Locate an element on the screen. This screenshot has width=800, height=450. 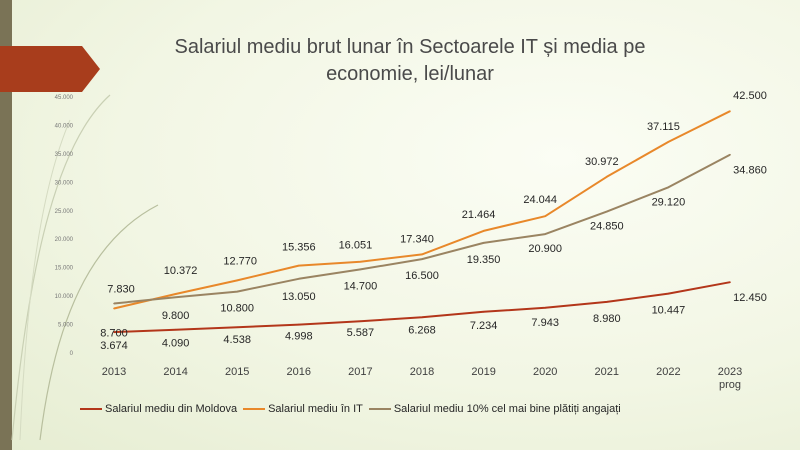
side-accent-bar is located at coordinates (6, 225).